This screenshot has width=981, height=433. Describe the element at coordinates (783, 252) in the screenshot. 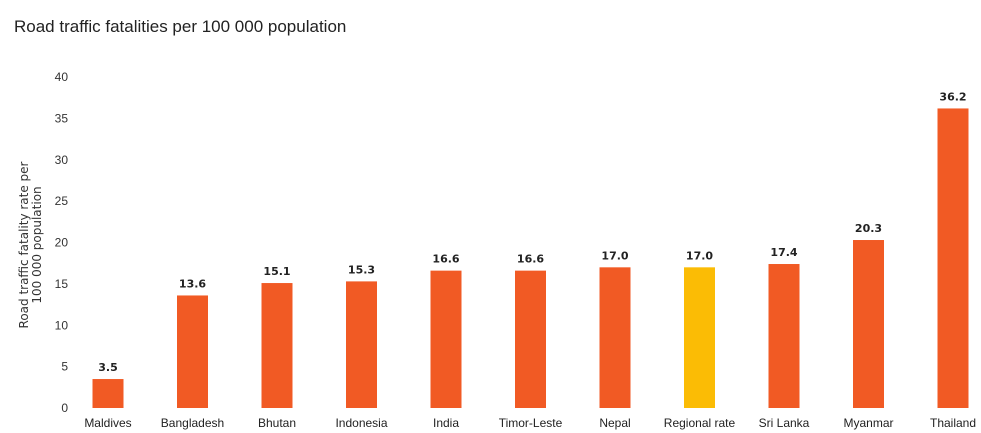

I see `data-label: 17.4` at that location.